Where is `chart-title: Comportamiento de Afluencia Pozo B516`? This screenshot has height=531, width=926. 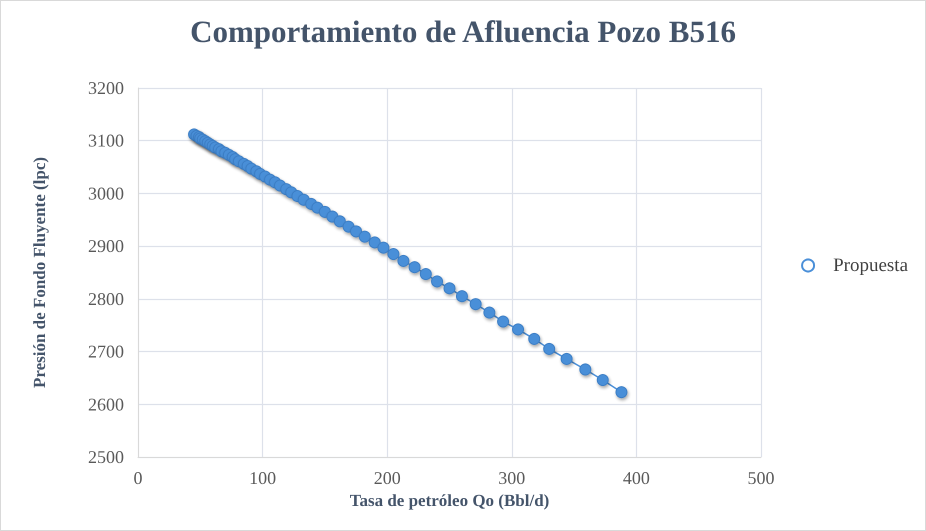
chart-title: Comportamiento de Afluencia Pozo B516 is located at coordinates (463, 31).